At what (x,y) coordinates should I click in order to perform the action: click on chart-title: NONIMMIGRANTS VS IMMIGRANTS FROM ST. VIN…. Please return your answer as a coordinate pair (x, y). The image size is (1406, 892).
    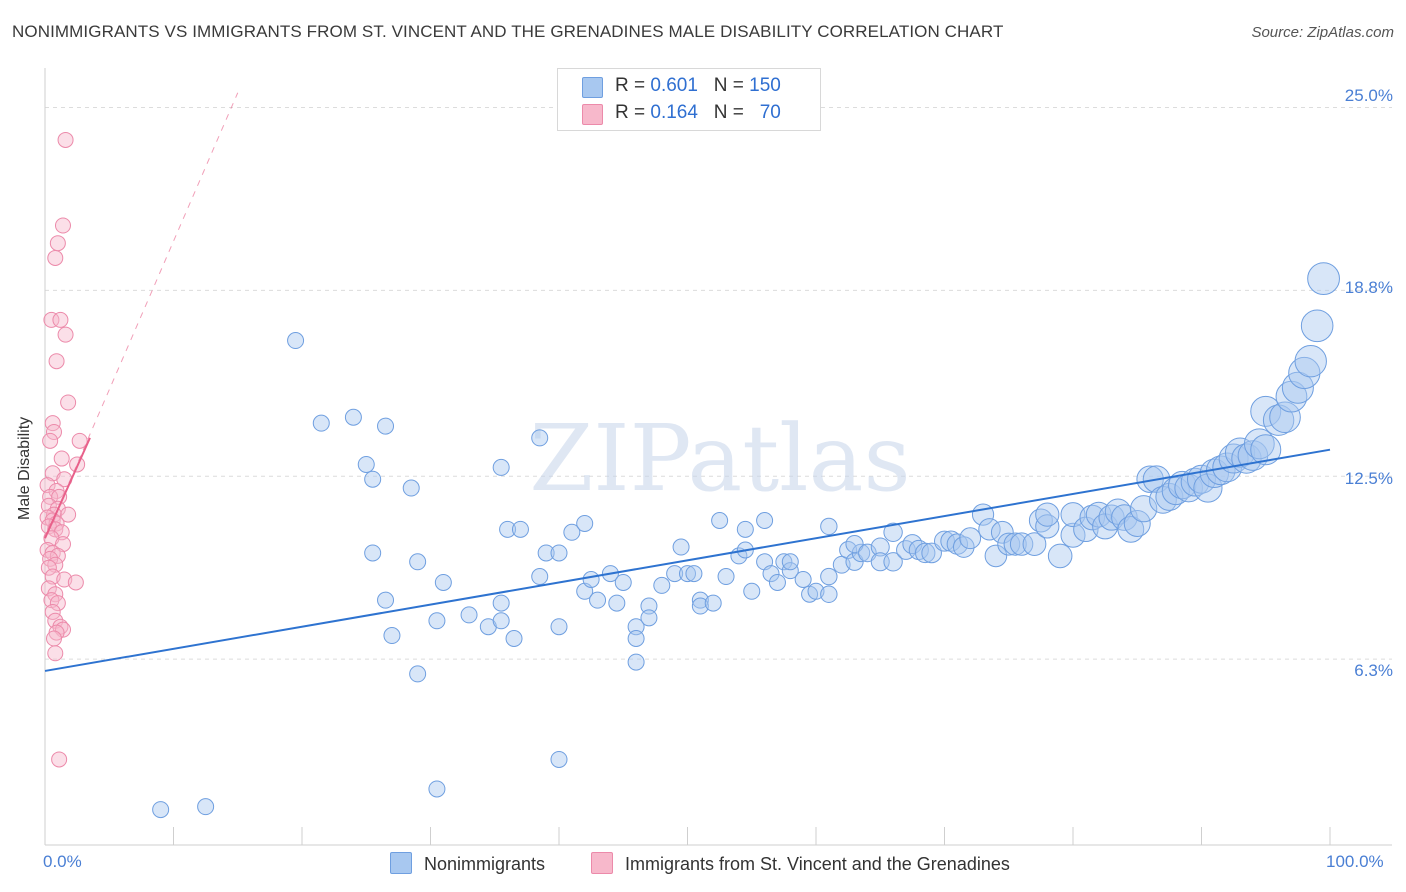
    Looking at the image, I should click on (508, 31).